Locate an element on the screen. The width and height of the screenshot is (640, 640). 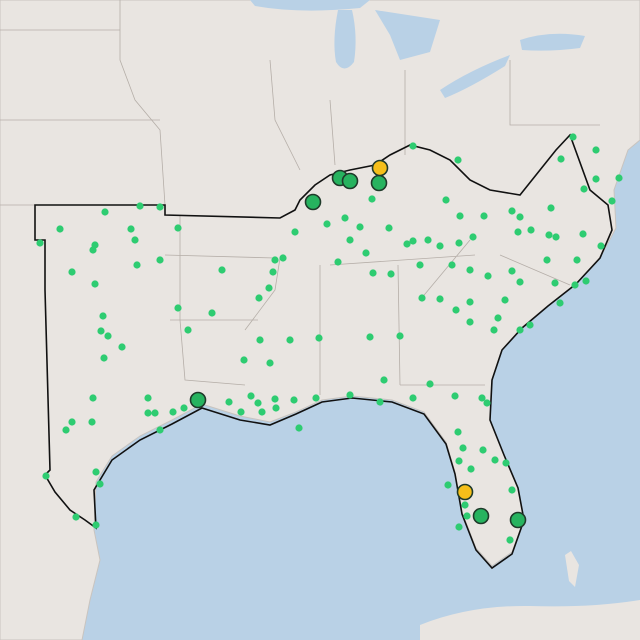
lake-huron is located at coordinates (407, 35).